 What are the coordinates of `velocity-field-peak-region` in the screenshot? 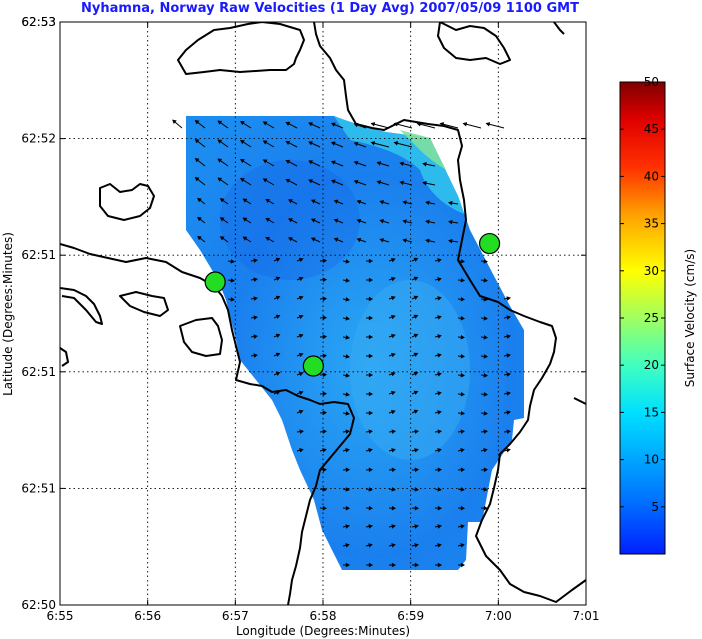 It's located at (423, 150).